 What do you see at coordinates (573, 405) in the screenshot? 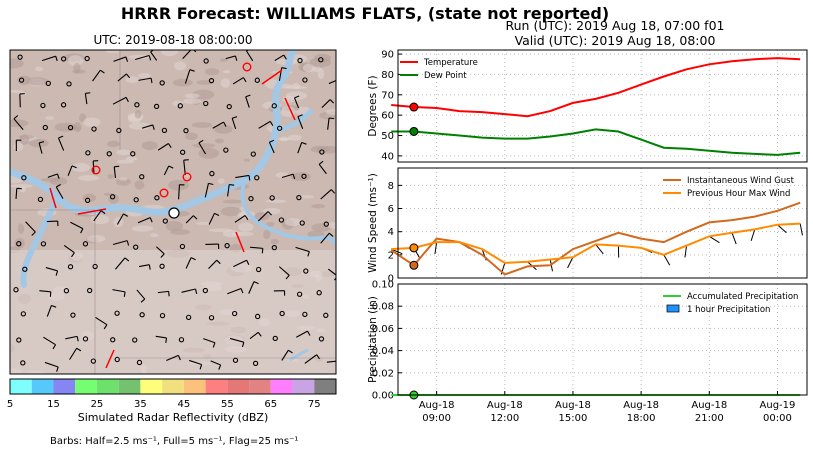
I see `x-tick-label: Aug-18` at bounding box center [573, 405].